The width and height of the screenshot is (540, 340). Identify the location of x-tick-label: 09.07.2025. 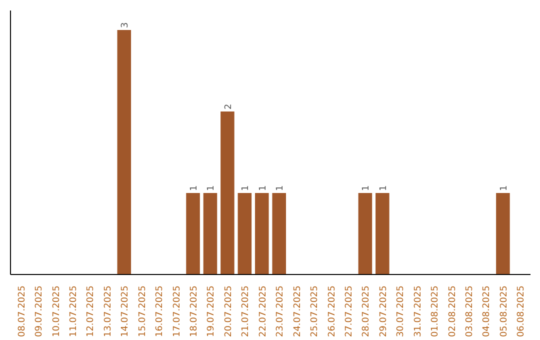
(39, 312).